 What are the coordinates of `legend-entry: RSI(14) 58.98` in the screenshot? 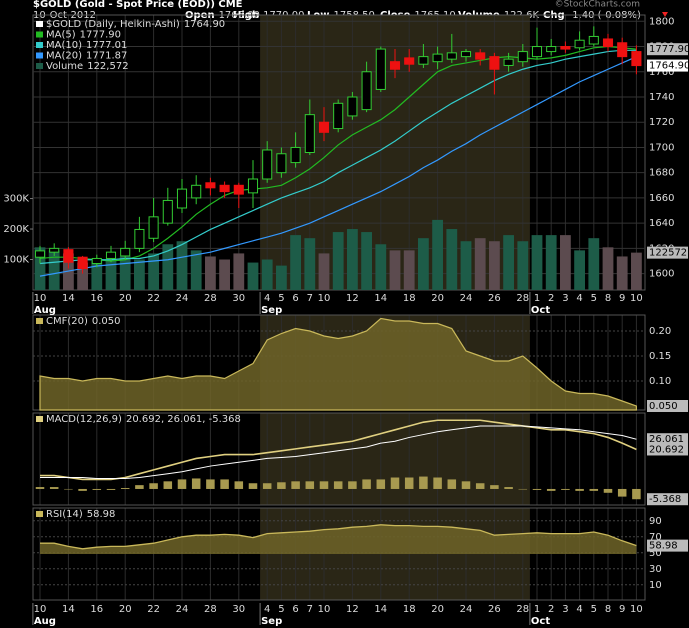 It's located at (80, 514).